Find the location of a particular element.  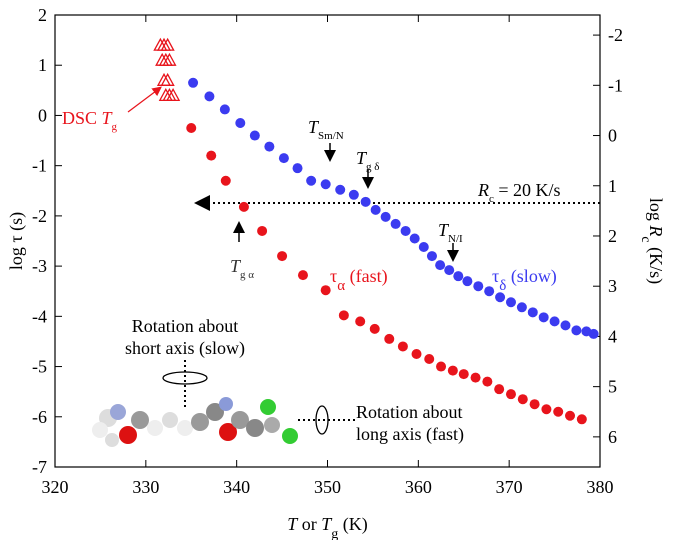

y-tick-label: -1 is located at coordinates (39, 166).